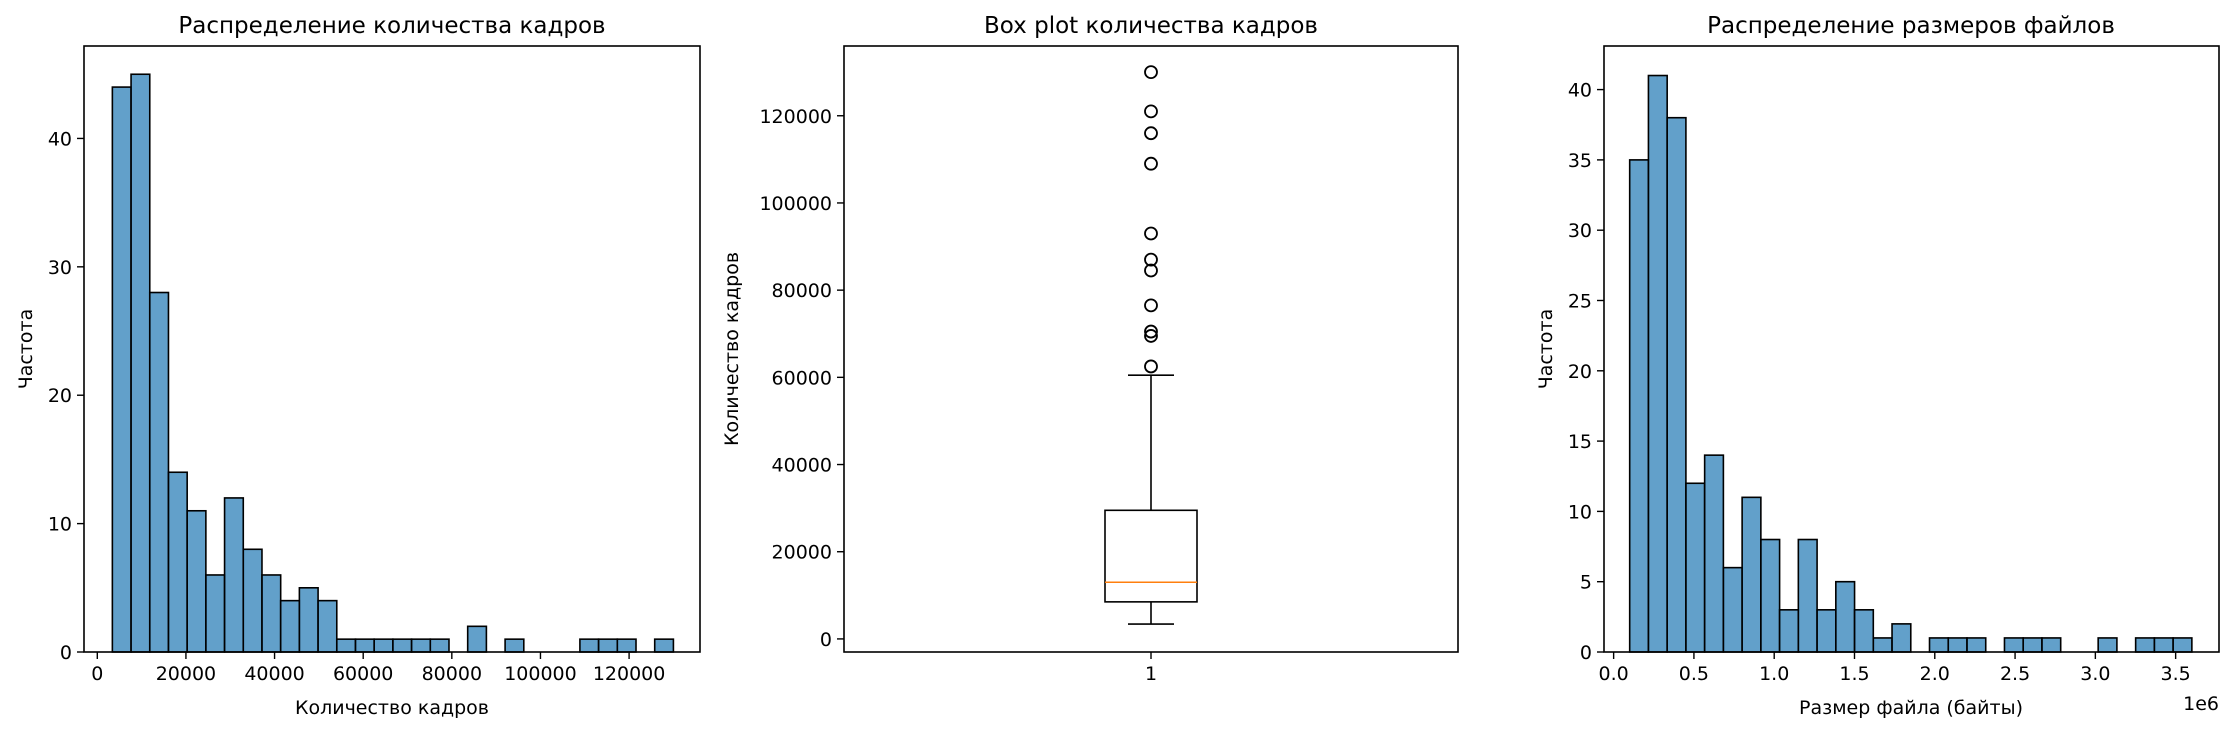 The height and width of the screenshot is (731, 2234). I want to click on x-tick-label: 20000, so click(186, 674).